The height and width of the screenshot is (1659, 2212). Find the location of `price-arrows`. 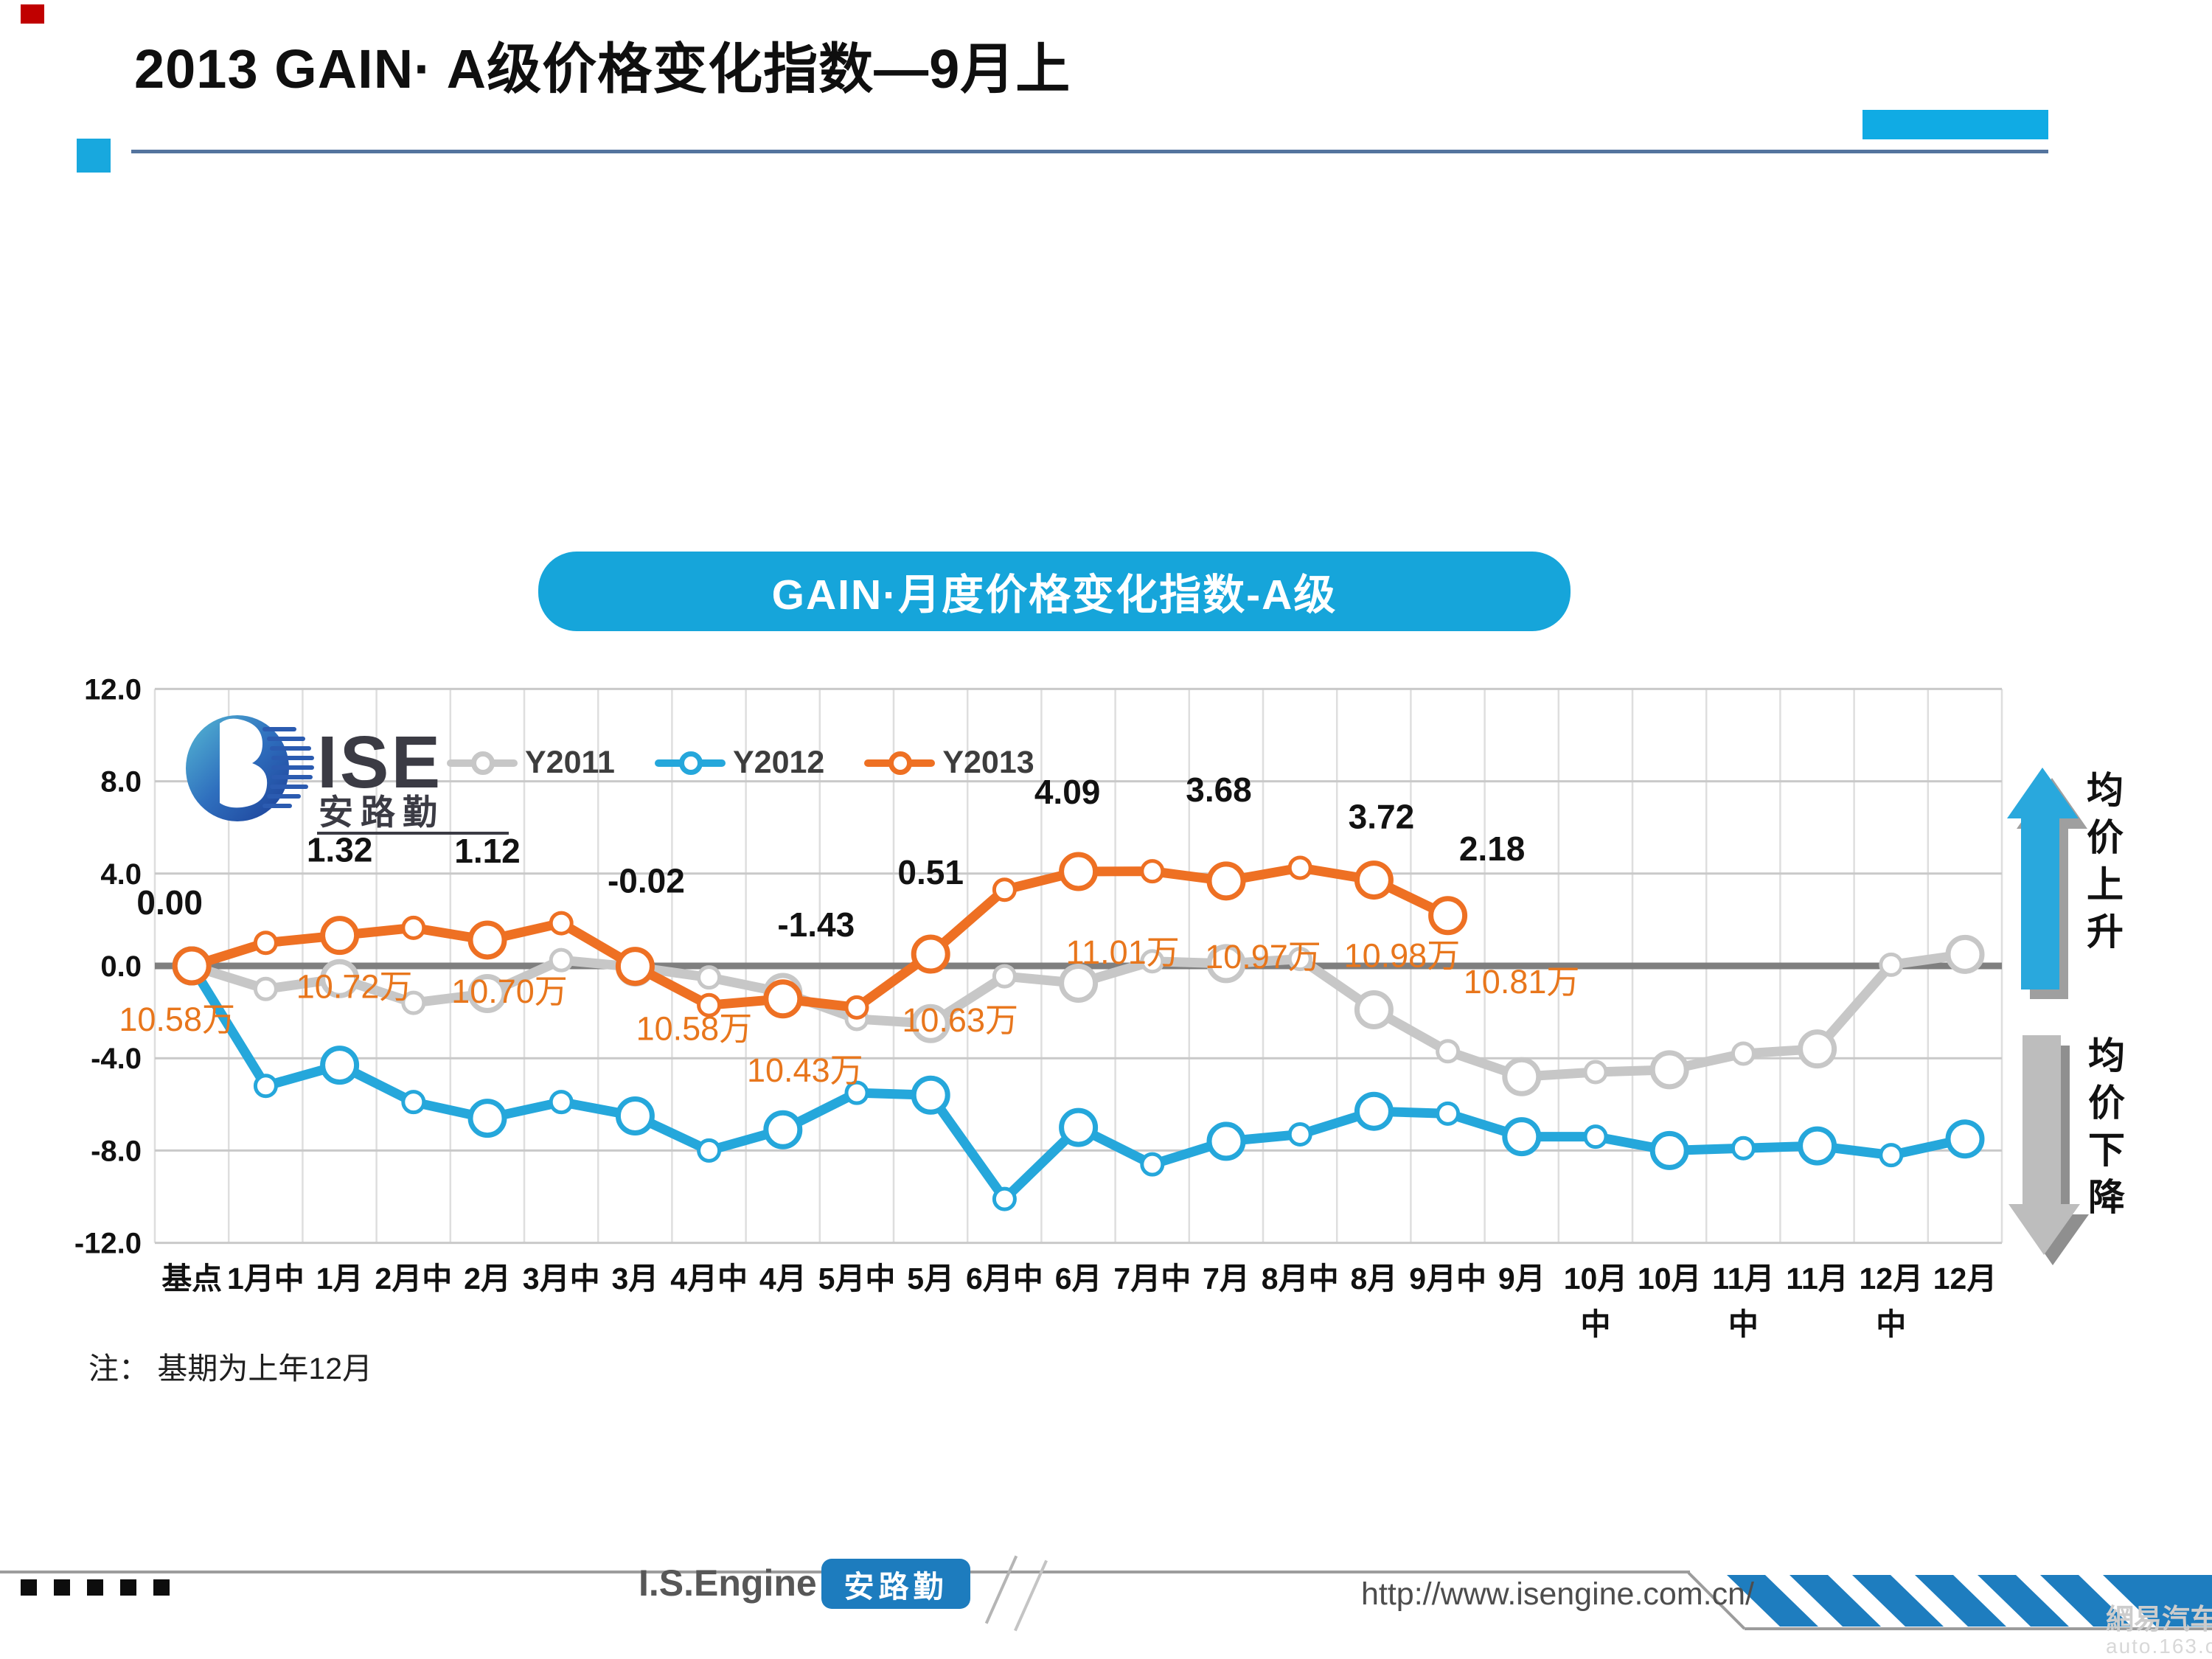

price-arrows is located at coordinates (2048, 1016).